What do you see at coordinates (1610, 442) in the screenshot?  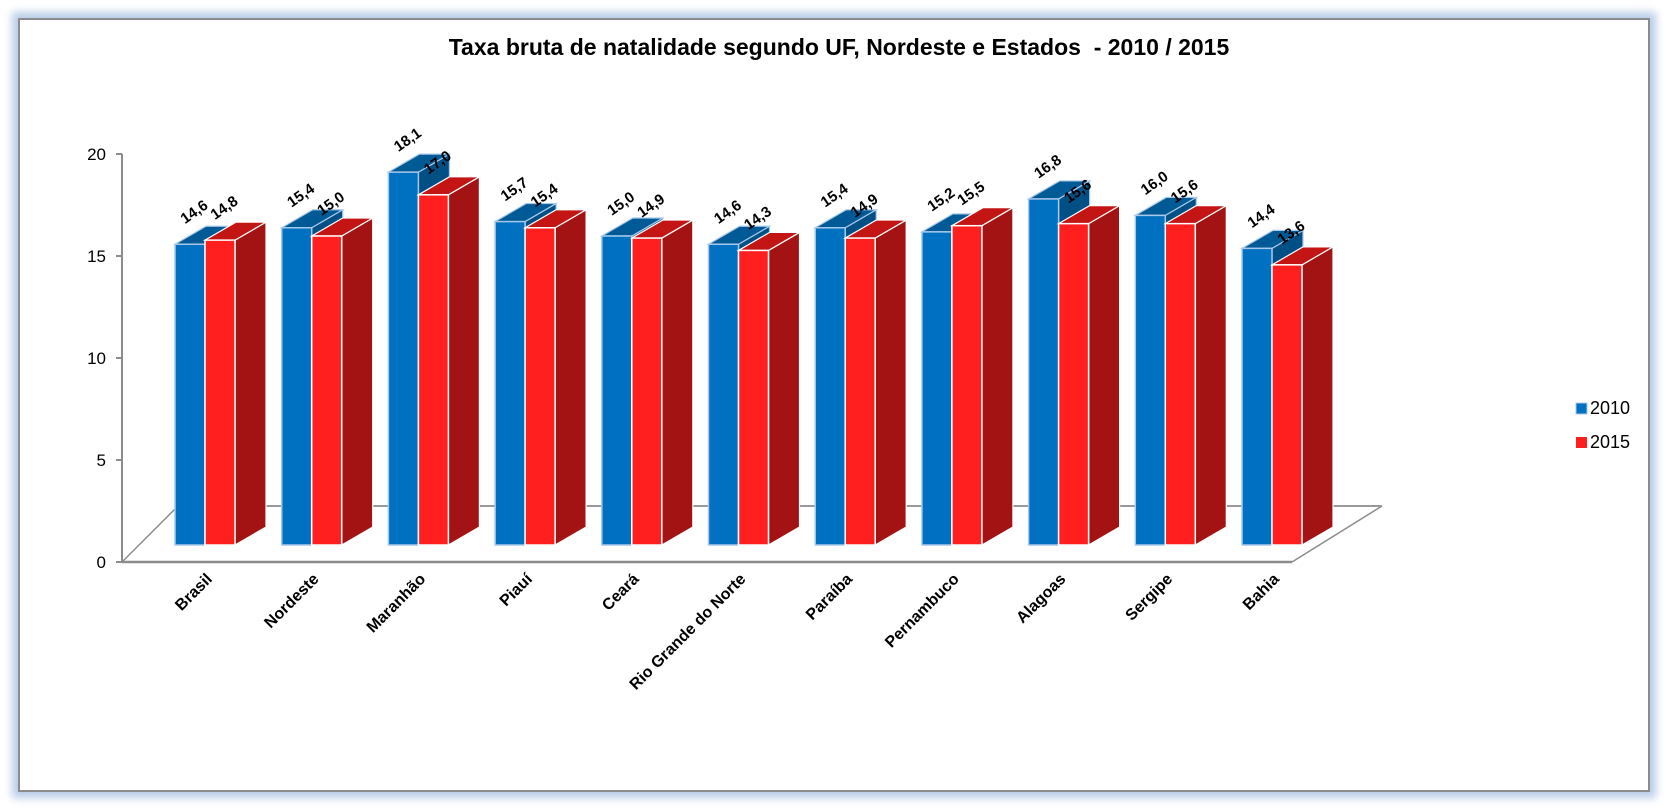 I see `legend-label-2015: 2015` at bounding box center [1610, 442].